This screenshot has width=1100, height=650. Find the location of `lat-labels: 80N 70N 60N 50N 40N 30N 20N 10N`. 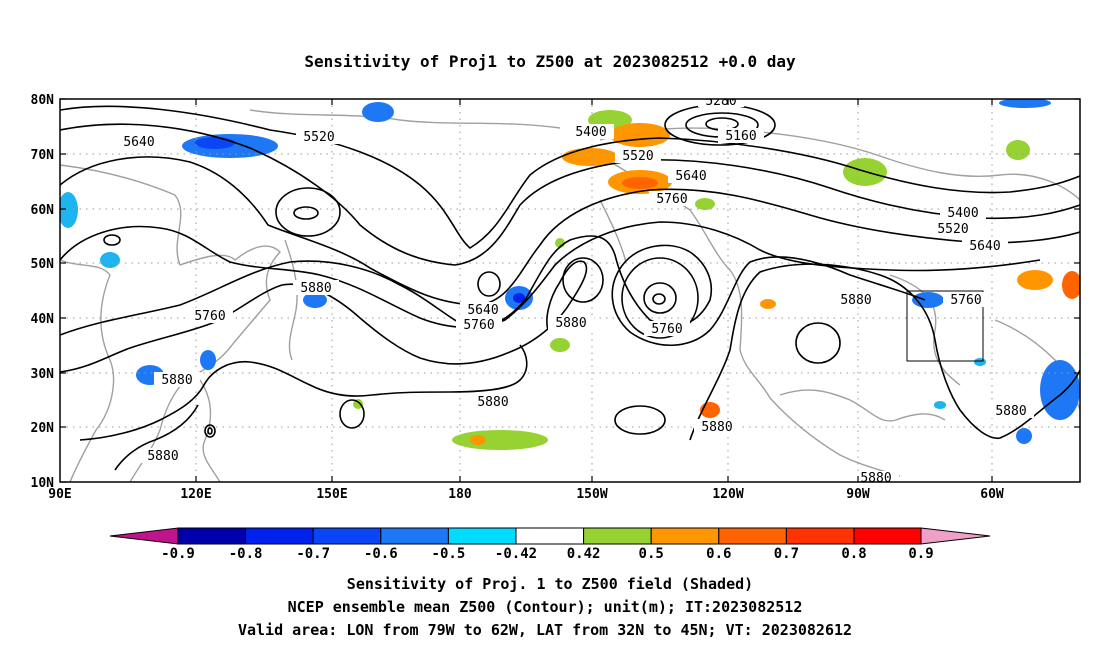

lat-labels: 80N 70N 60N 50N 40N 30N 20N 10N is located at coordinates (43, 292).